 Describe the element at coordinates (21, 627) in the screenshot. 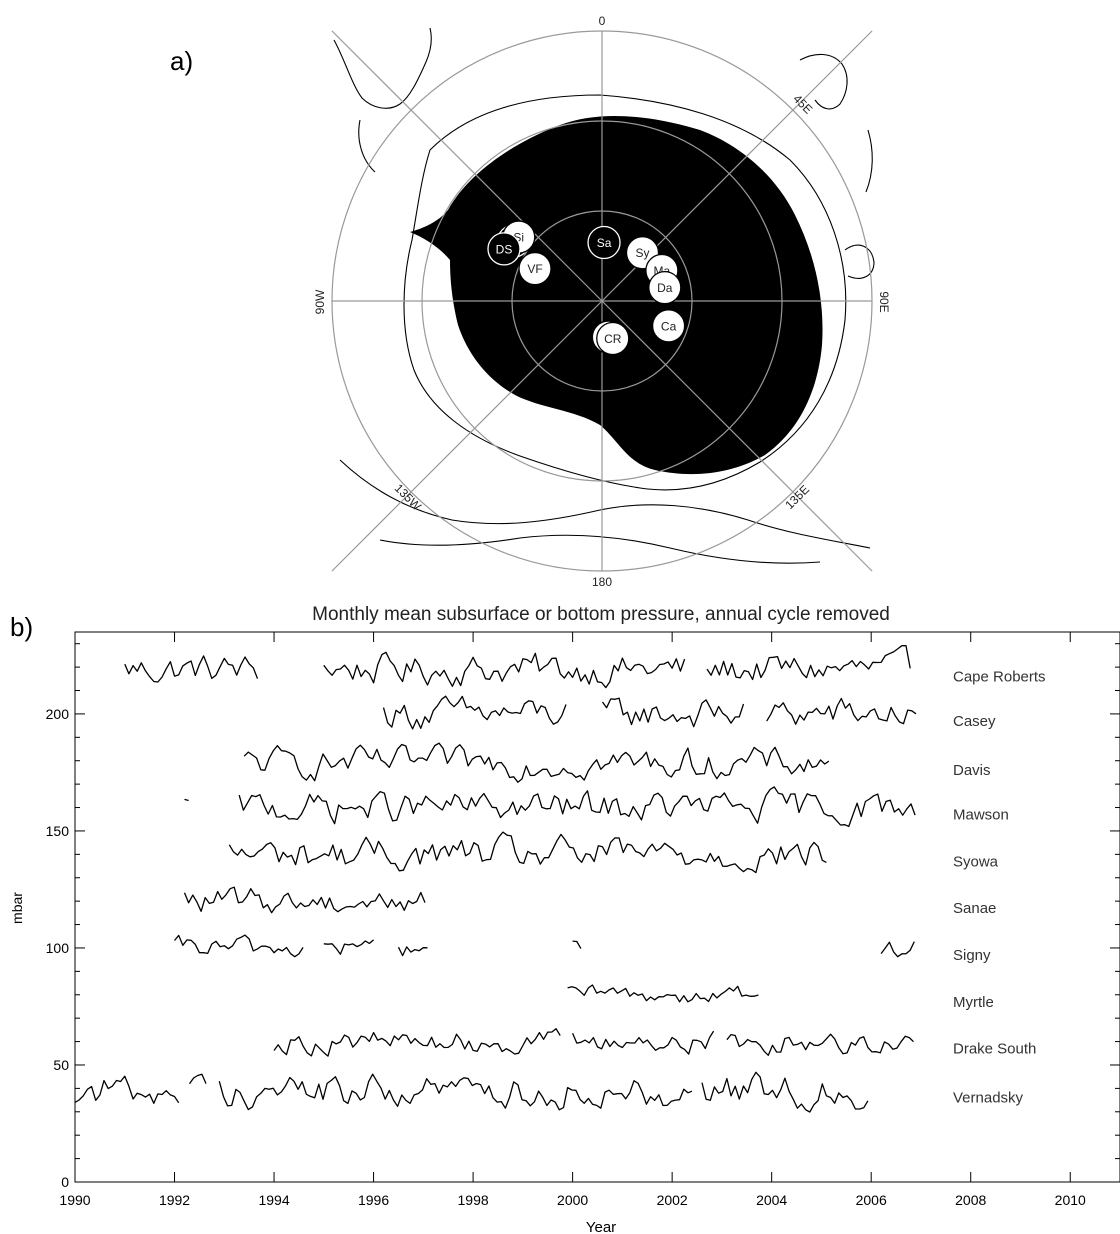

I see `panel-b-label: b)` at that location.